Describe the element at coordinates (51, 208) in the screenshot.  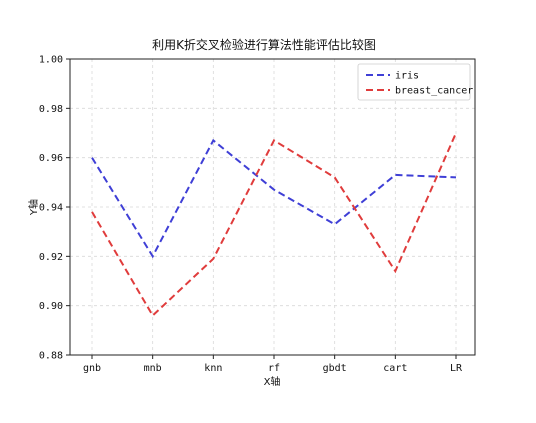
I see `y-tick-label: 0.94` at that location.